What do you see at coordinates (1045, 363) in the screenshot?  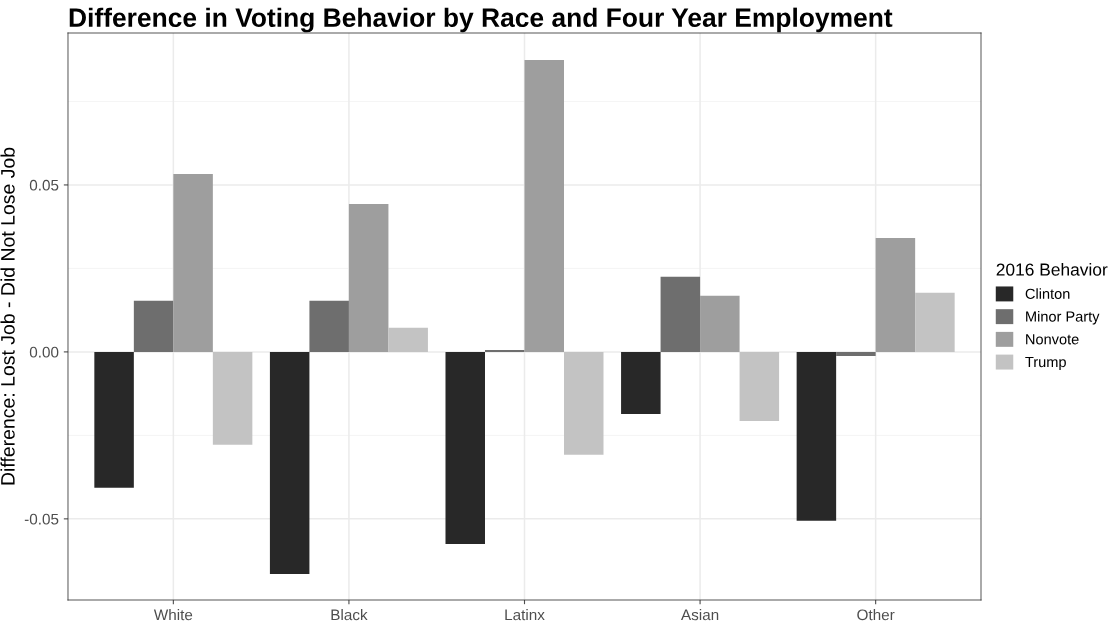 I see `legend-label: Trump` at bounding box center [1045, 363].